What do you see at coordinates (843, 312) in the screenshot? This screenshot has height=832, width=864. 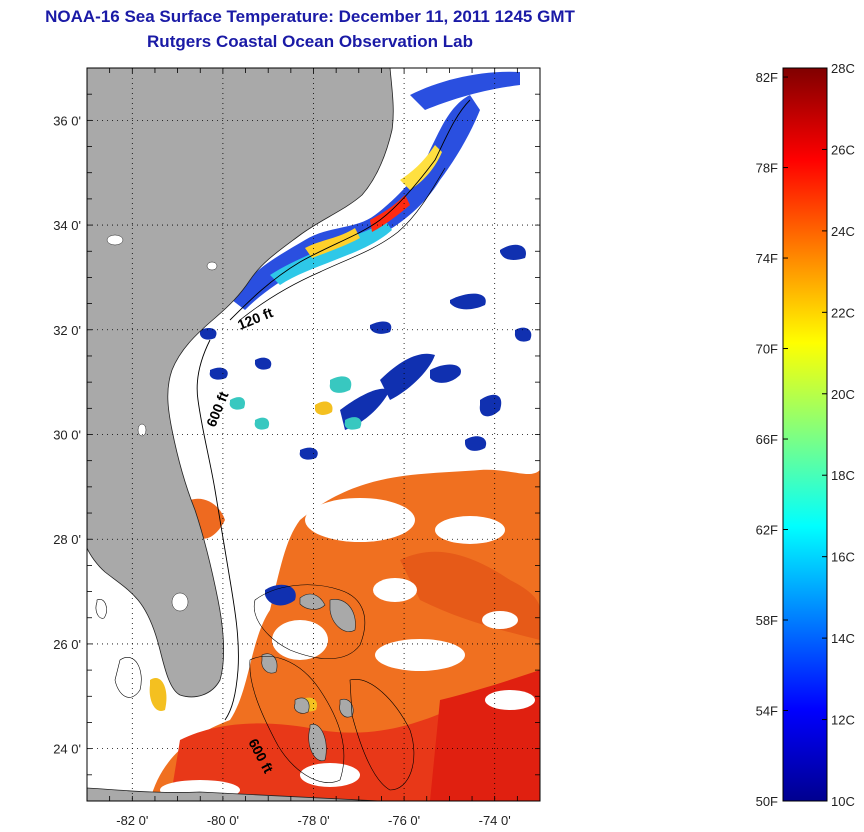 I see `colorbar-c-label: 22C` at bounding box center [843, 312].